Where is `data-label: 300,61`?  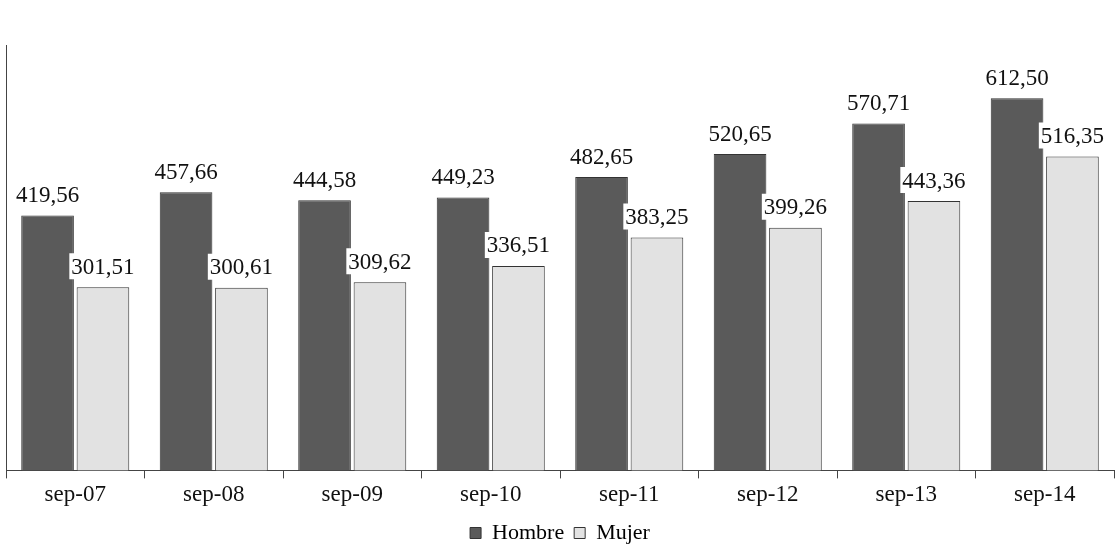
data-label: 300,61 is located at coordinates (241, 267).